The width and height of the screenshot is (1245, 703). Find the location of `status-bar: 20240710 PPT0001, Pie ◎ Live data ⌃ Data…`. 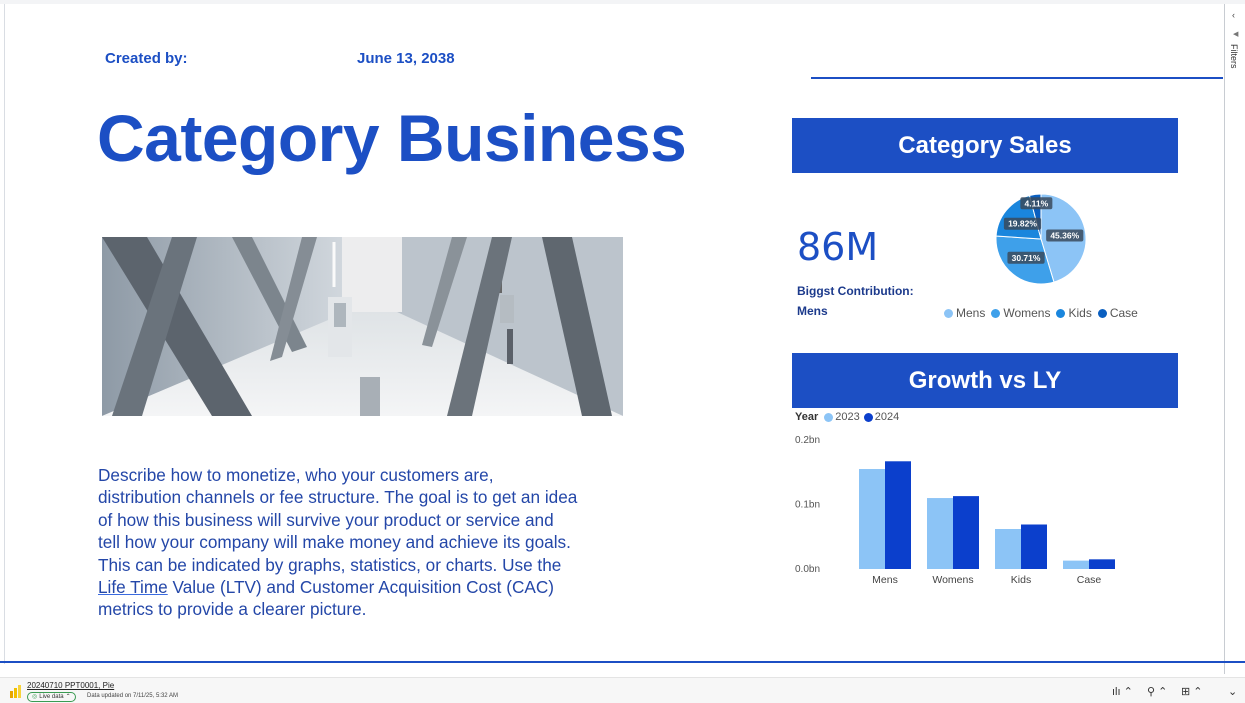

status-bar: 20240710 PPT0001, Pie ◎ Live data ⌃ Data… is located at coordinates (622, 690).